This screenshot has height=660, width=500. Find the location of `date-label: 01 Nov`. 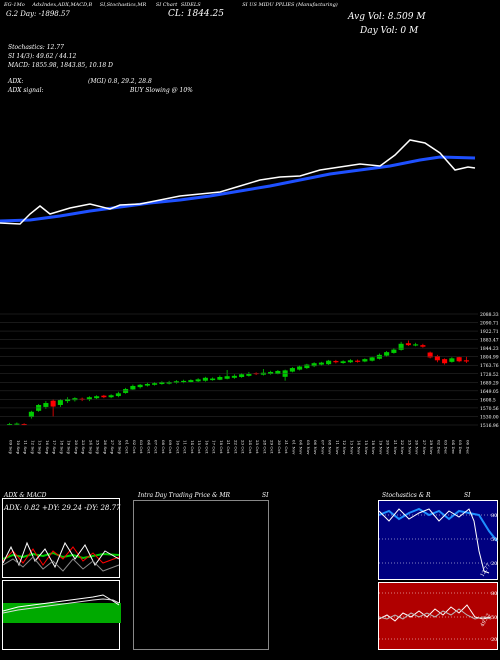

date-label: 01 Nov is located at coordinates (293, 447).